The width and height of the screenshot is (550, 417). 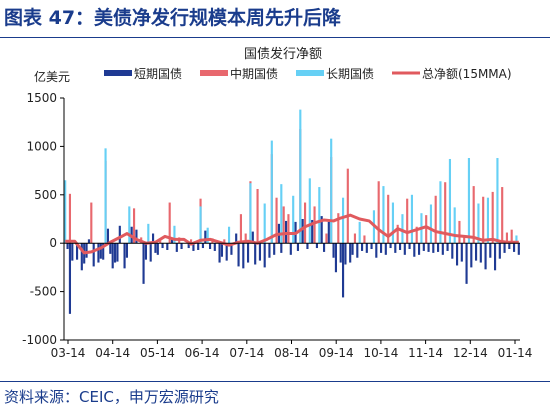 What do you see at coordinates (202, 353) in the screenshot?
I see `x-tick-label: 06-14` at bounding box center [202, 353].